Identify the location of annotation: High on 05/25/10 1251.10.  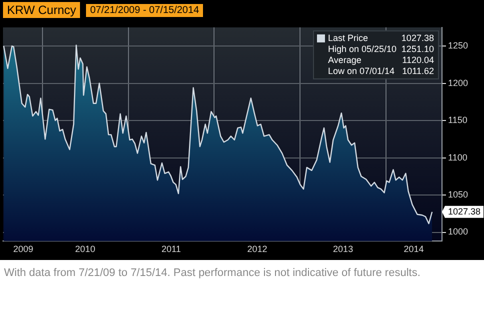
(381, 49).